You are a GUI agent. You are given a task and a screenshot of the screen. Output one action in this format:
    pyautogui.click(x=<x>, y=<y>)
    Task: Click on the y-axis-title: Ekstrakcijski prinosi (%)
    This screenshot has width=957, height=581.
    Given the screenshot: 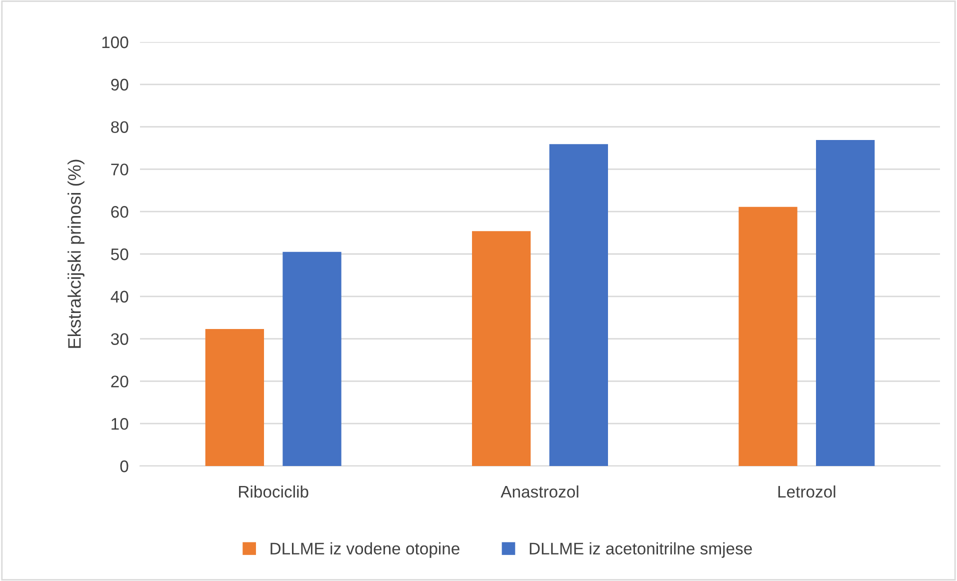 What is the action you would take?
    pyautogui.click(x=76, y=254)
    